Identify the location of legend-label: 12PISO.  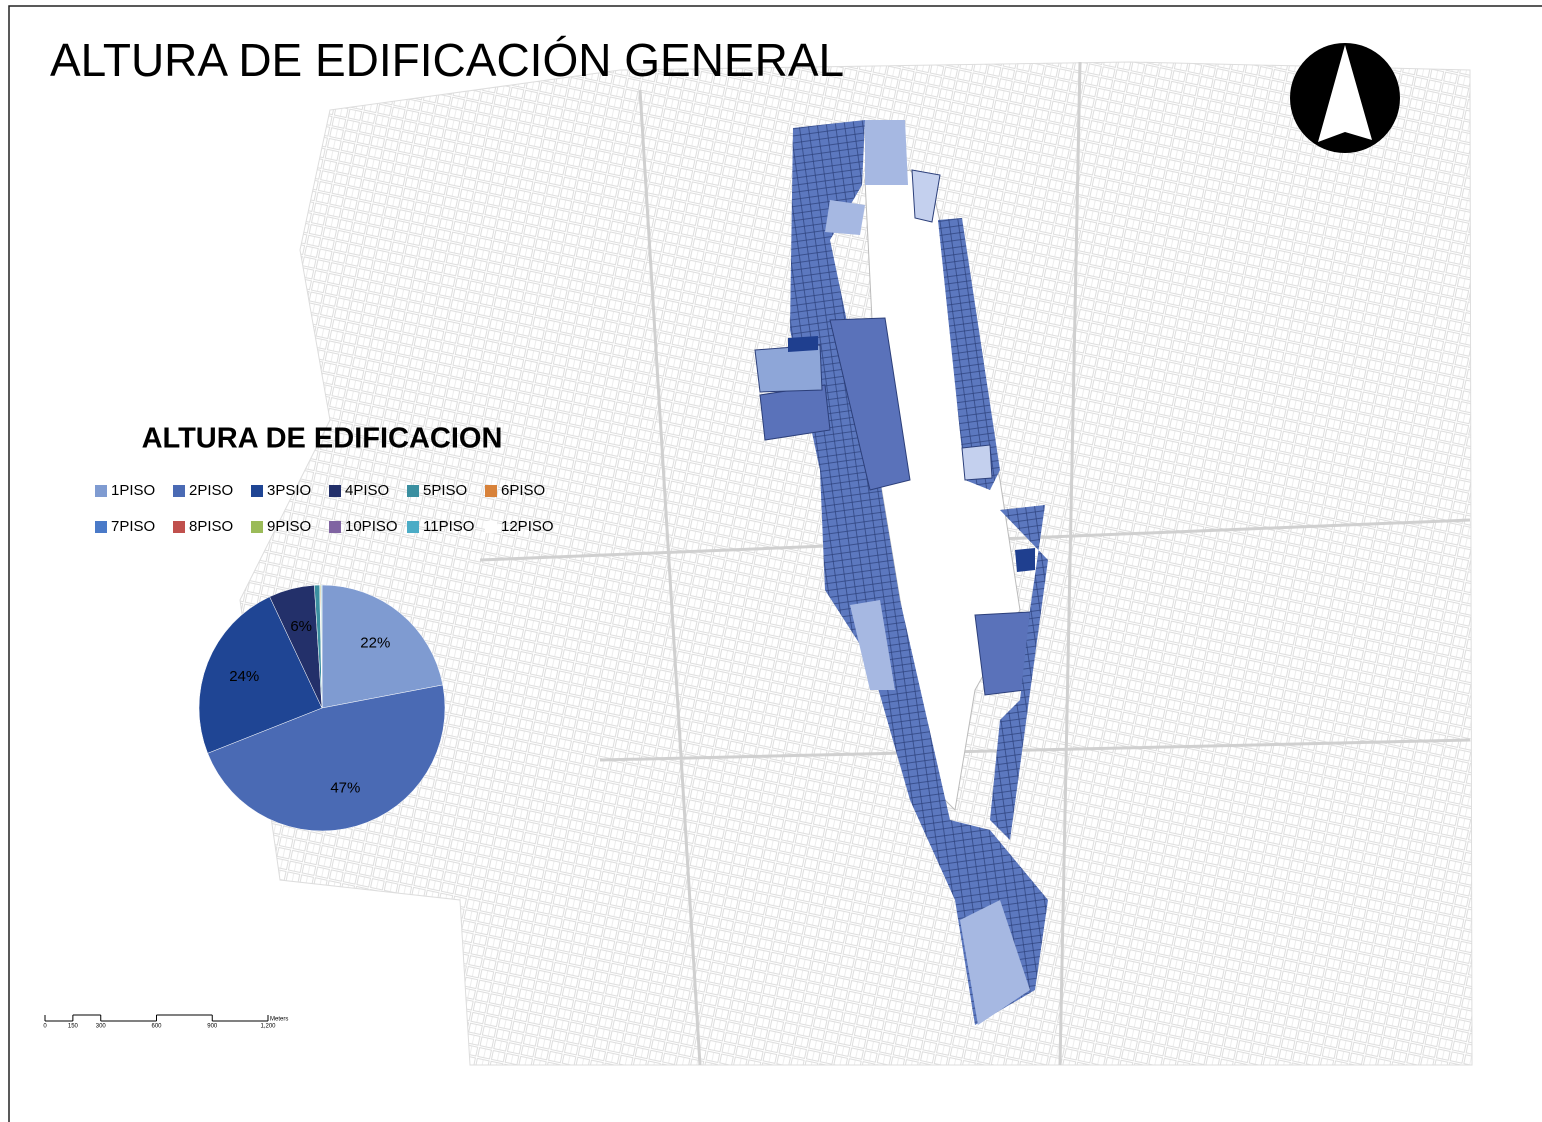
(527, 526).